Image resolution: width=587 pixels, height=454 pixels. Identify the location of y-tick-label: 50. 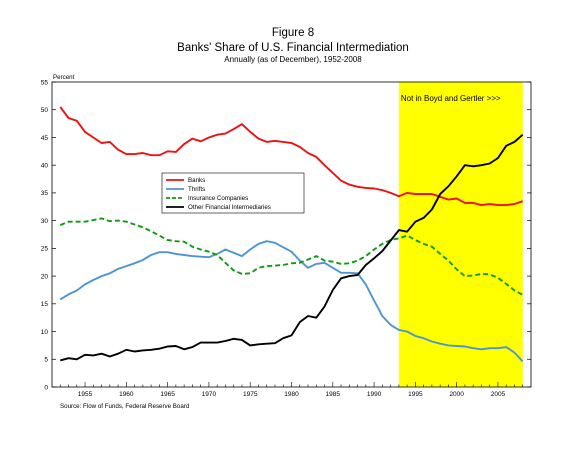
(45, 110).